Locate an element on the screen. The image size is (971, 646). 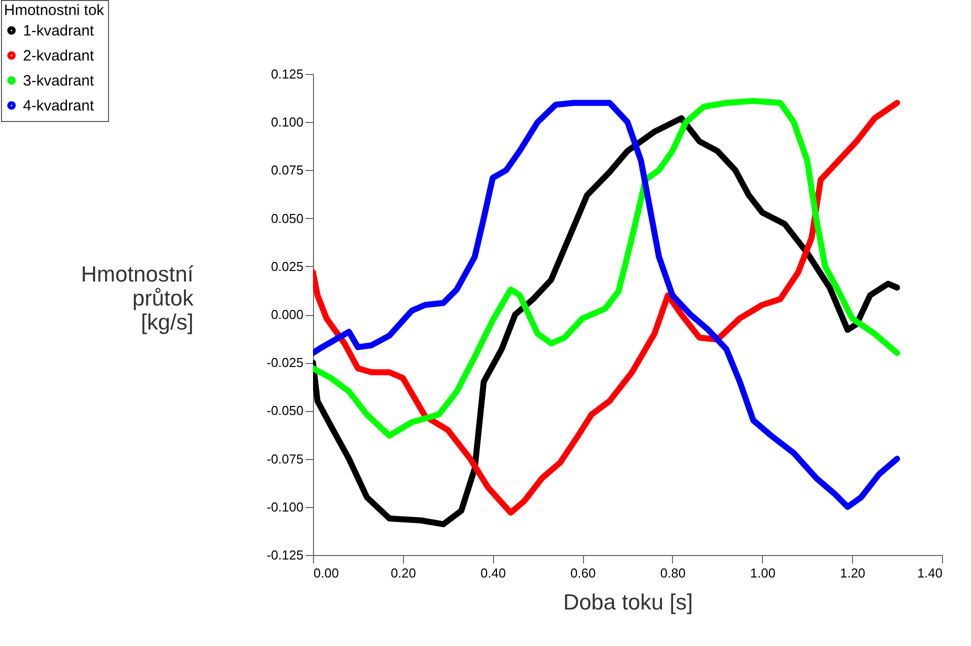
legend-title: Hmotnostni tok is located at coordinates (54, 10).